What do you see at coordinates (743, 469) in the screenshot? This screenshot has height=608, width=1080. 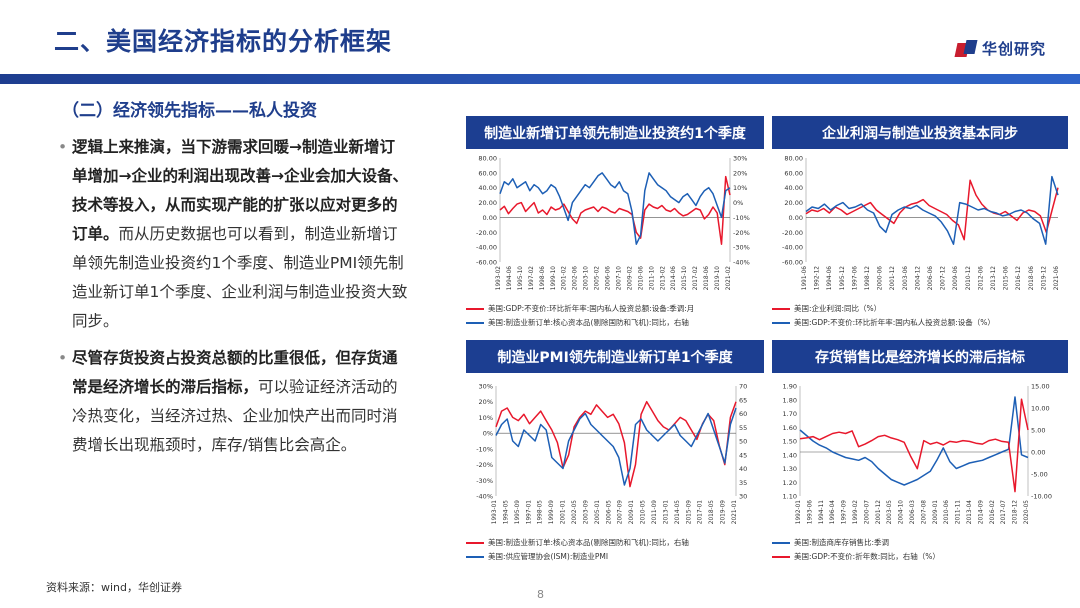 I see `right-tick-label: 40` at bounding box center [743, 469].